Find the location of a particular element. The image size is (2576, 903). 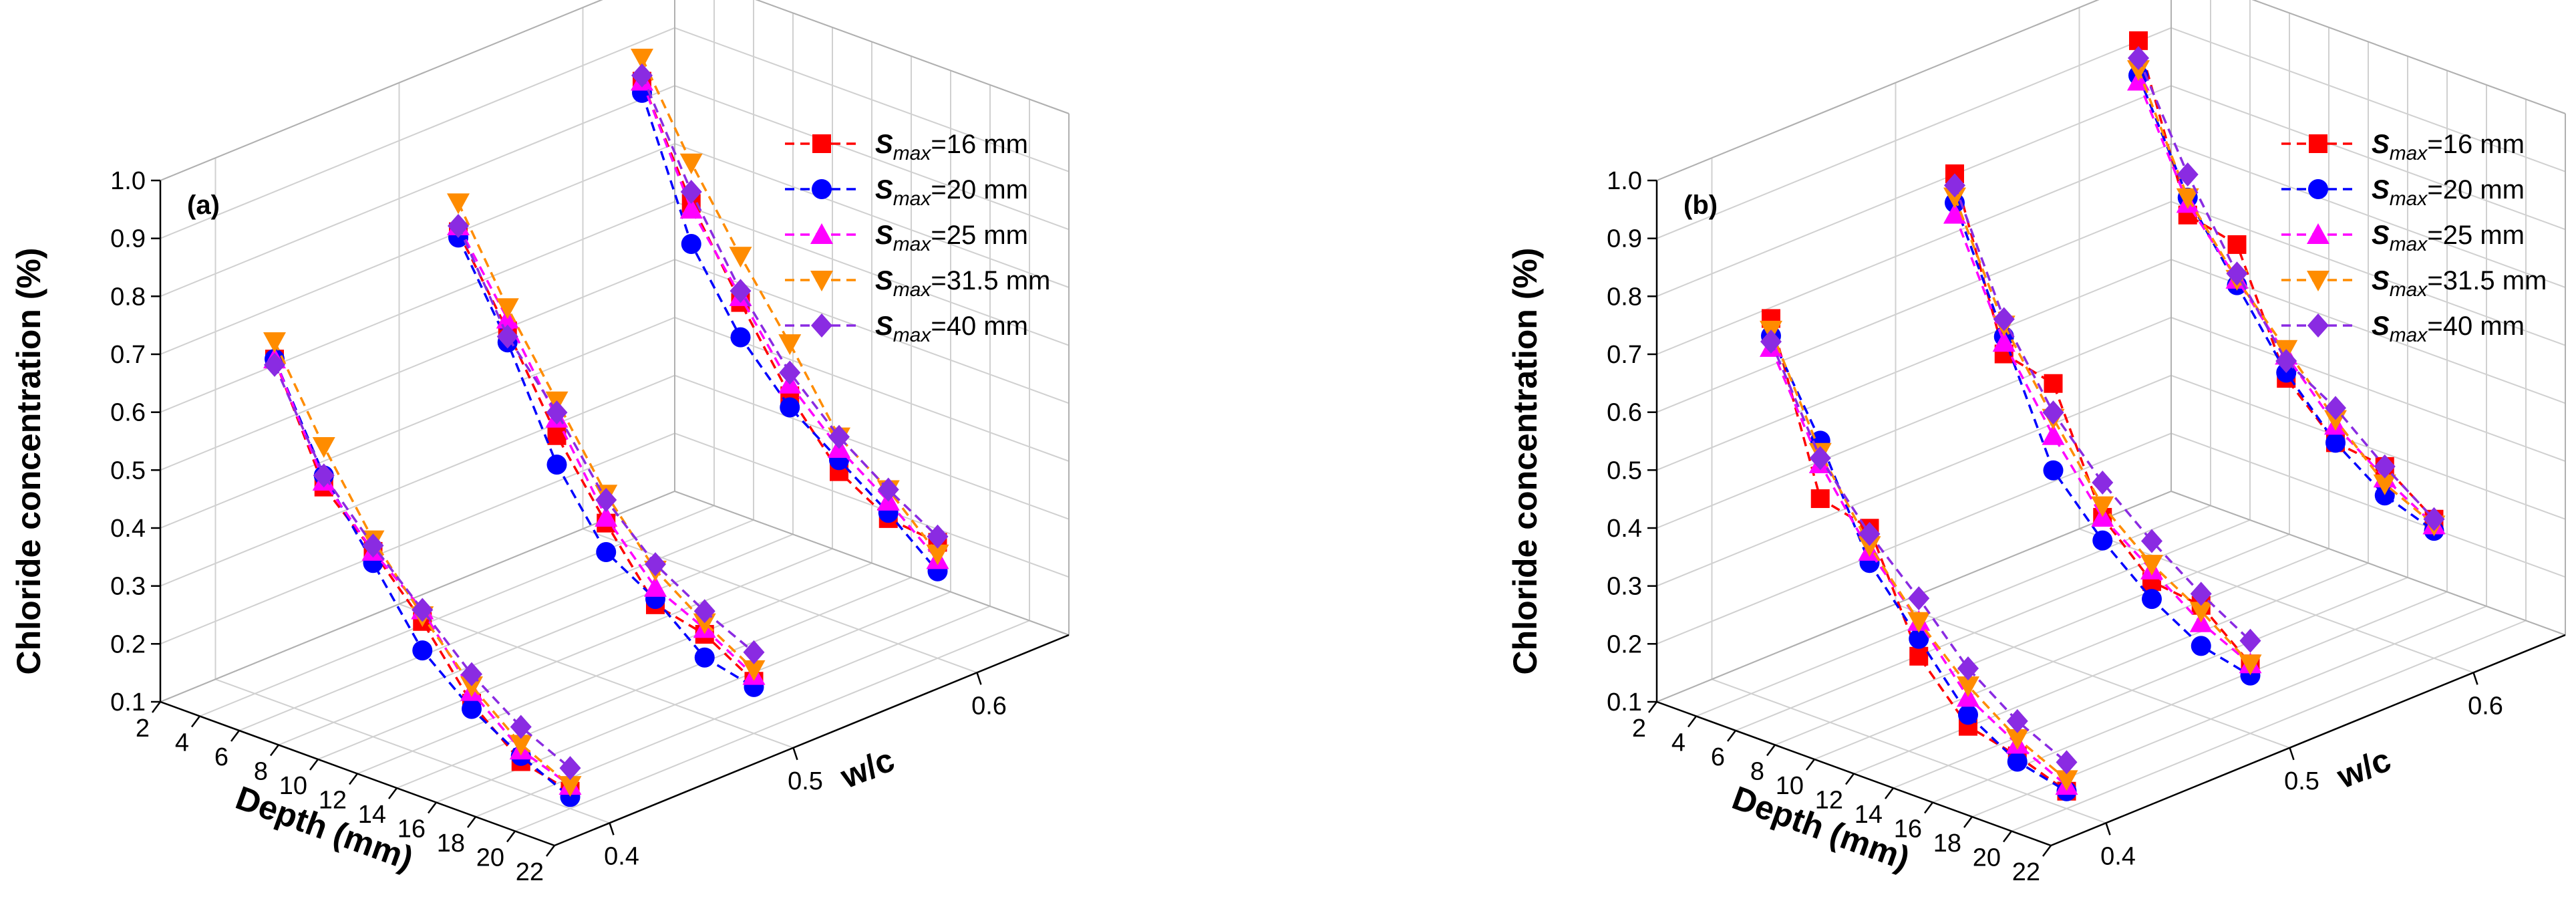

y-tick-label: 0.5 is located at coordinates (2301, 781).